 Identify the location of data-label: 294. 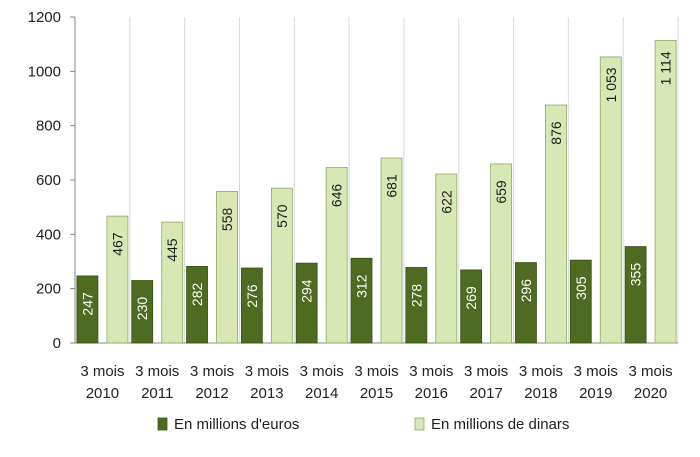
(307, 291).